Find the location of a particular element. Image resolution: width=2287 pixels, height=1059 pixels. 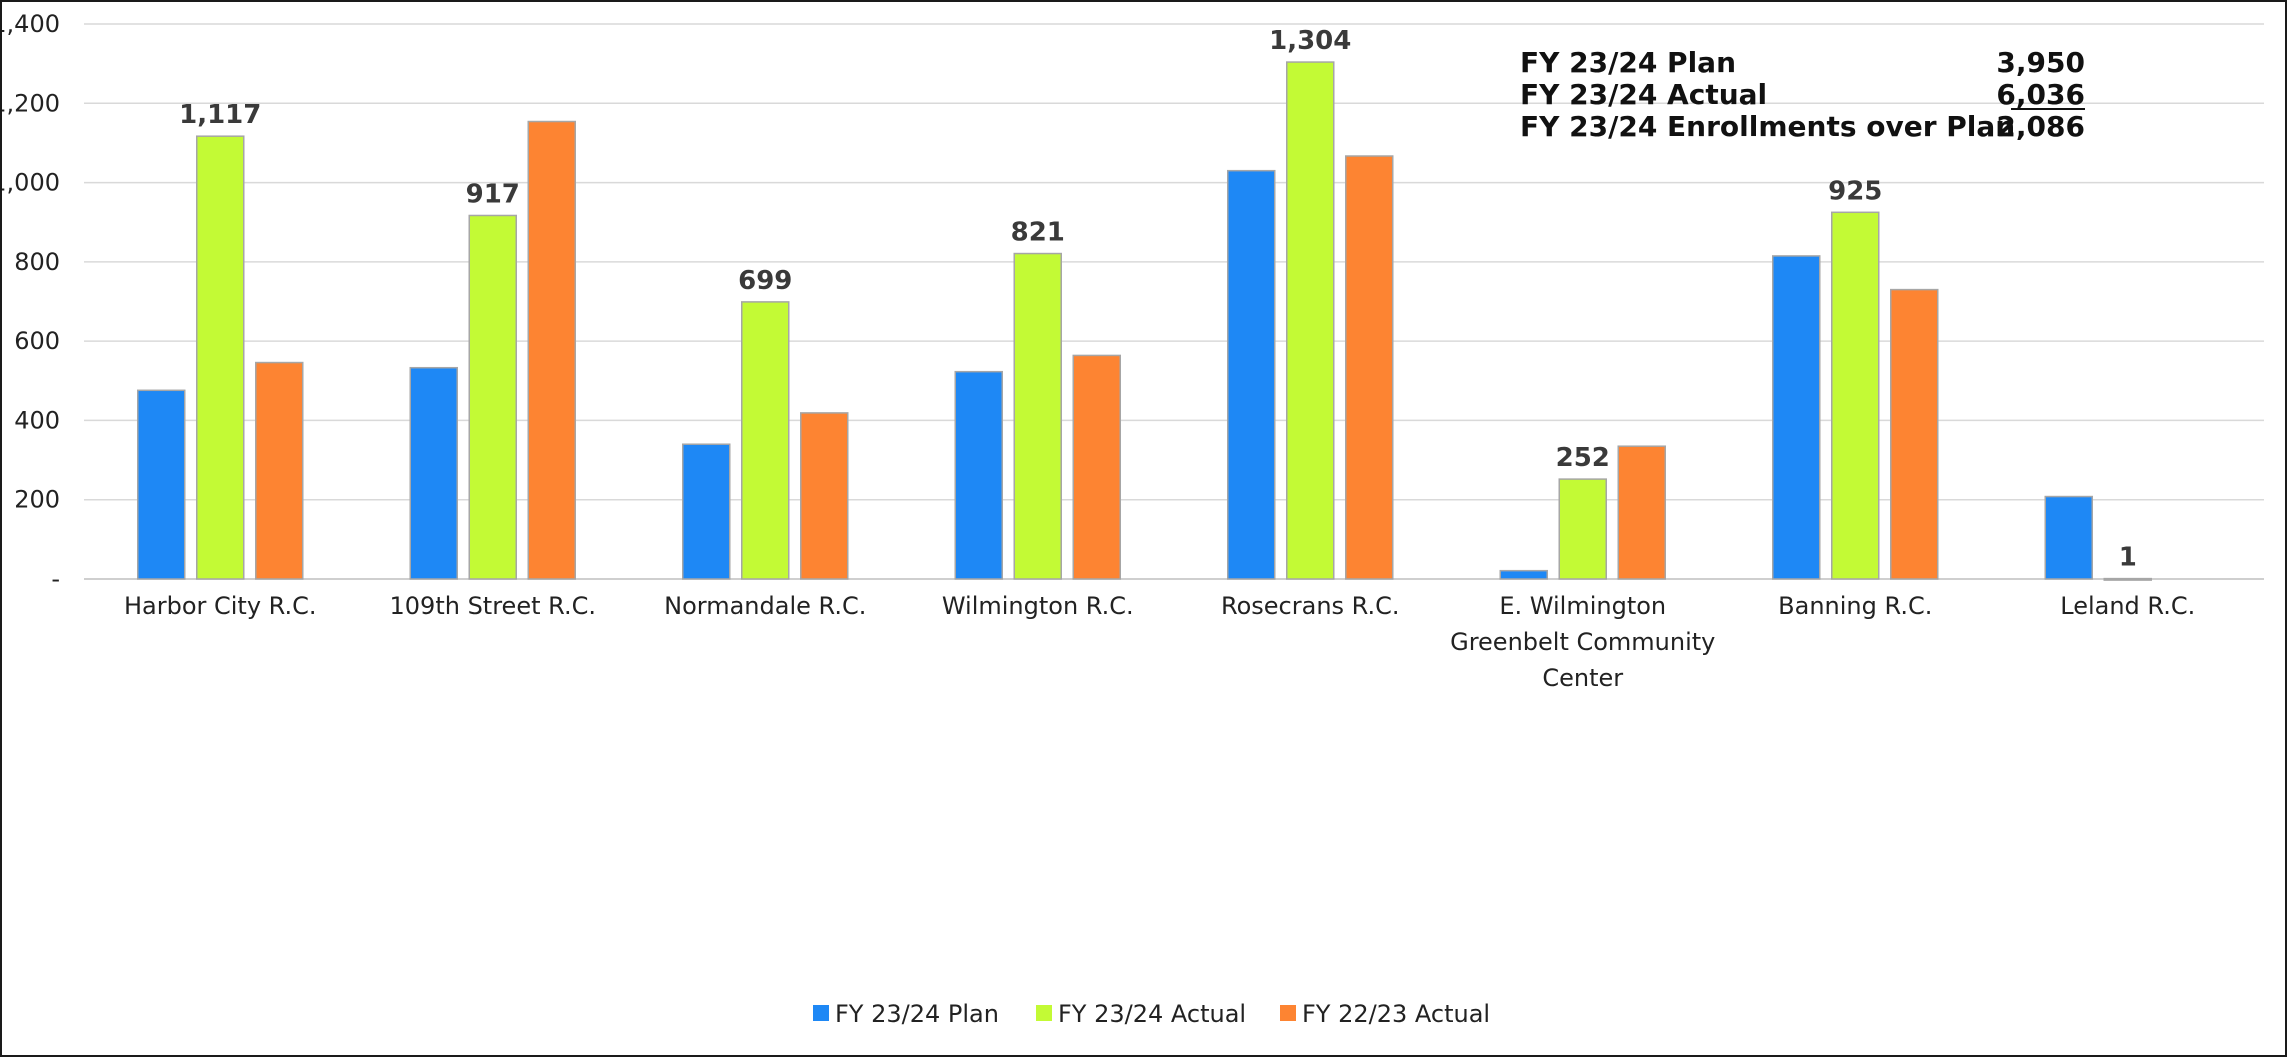

data-label: 1,304 is located at coordinates (1310, 41).